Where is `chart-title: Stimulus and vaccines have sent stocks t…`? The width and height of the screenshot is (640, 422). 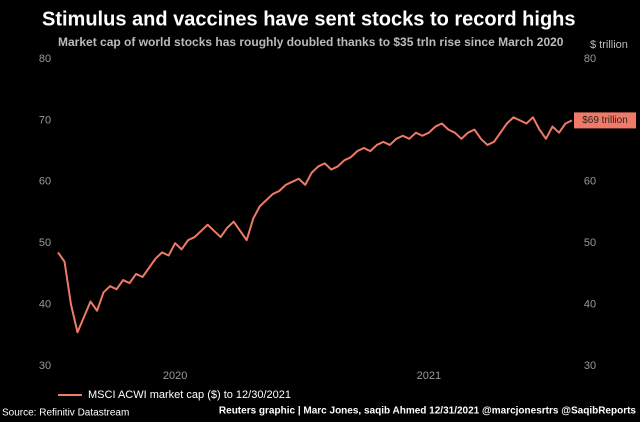
chart-title: Stimulus and vaccines have sent stocks t… is located at coordinates (309, 19).